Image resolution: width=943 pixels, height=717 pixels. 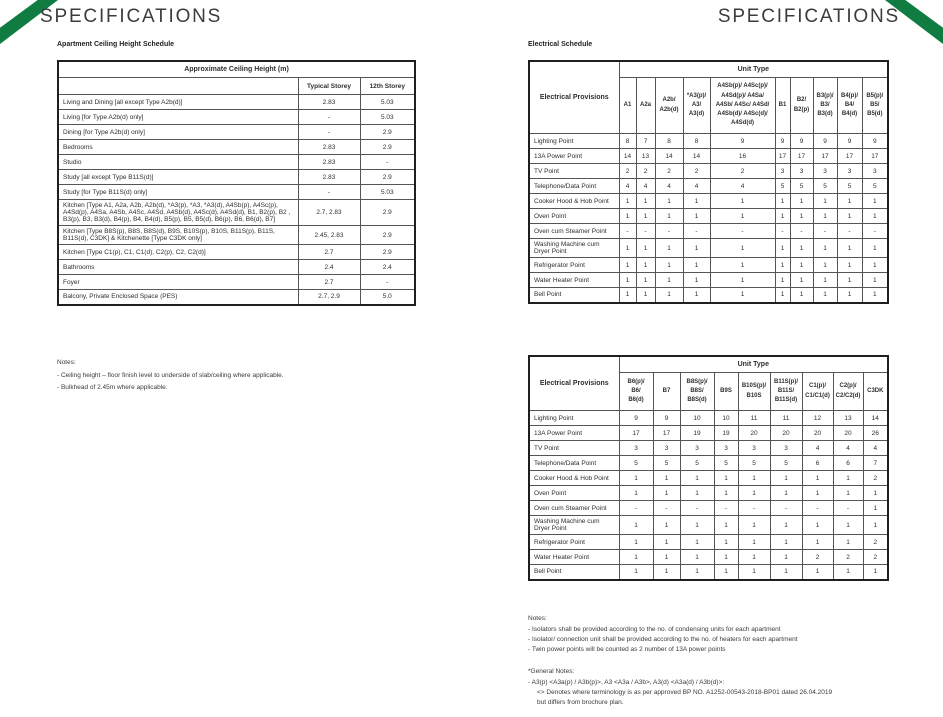 What do you see at coordinates (708, 542) in the screenshot?
I see `table-row: Refrigerator Point 1 1 1 1 1 1 1 1 2` at bounding box center [708, 542].